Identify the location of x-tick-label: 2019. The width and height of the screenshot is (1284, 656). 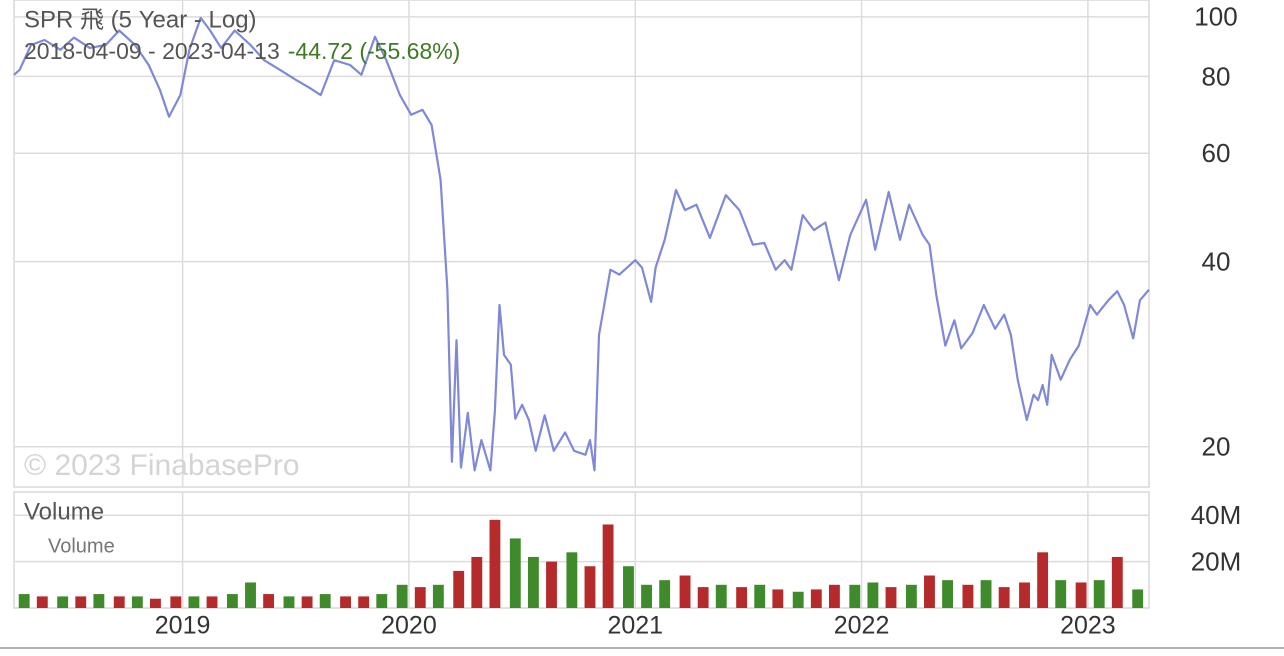
(183, 626).